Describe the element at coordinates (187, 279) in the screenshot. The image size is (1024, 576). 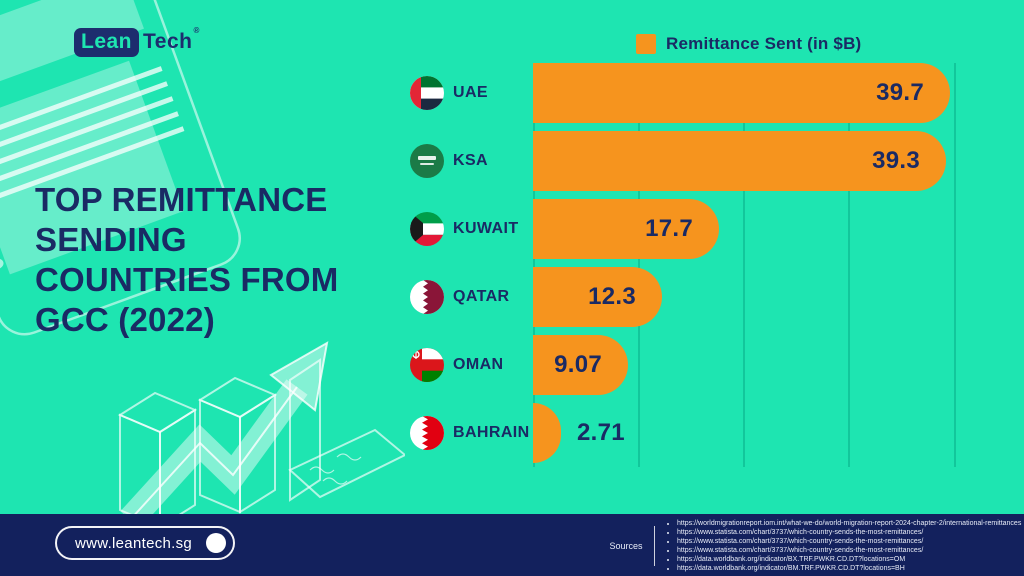
I see `title-line: COUNTRIES FROM` at that location.